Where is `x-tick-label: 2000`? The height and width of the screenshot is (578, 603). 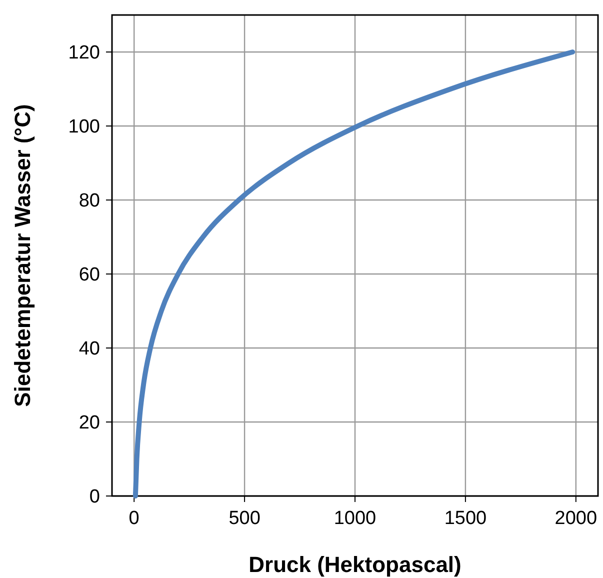
x-tick-label: 2000 is located at coordinates (576, 518).